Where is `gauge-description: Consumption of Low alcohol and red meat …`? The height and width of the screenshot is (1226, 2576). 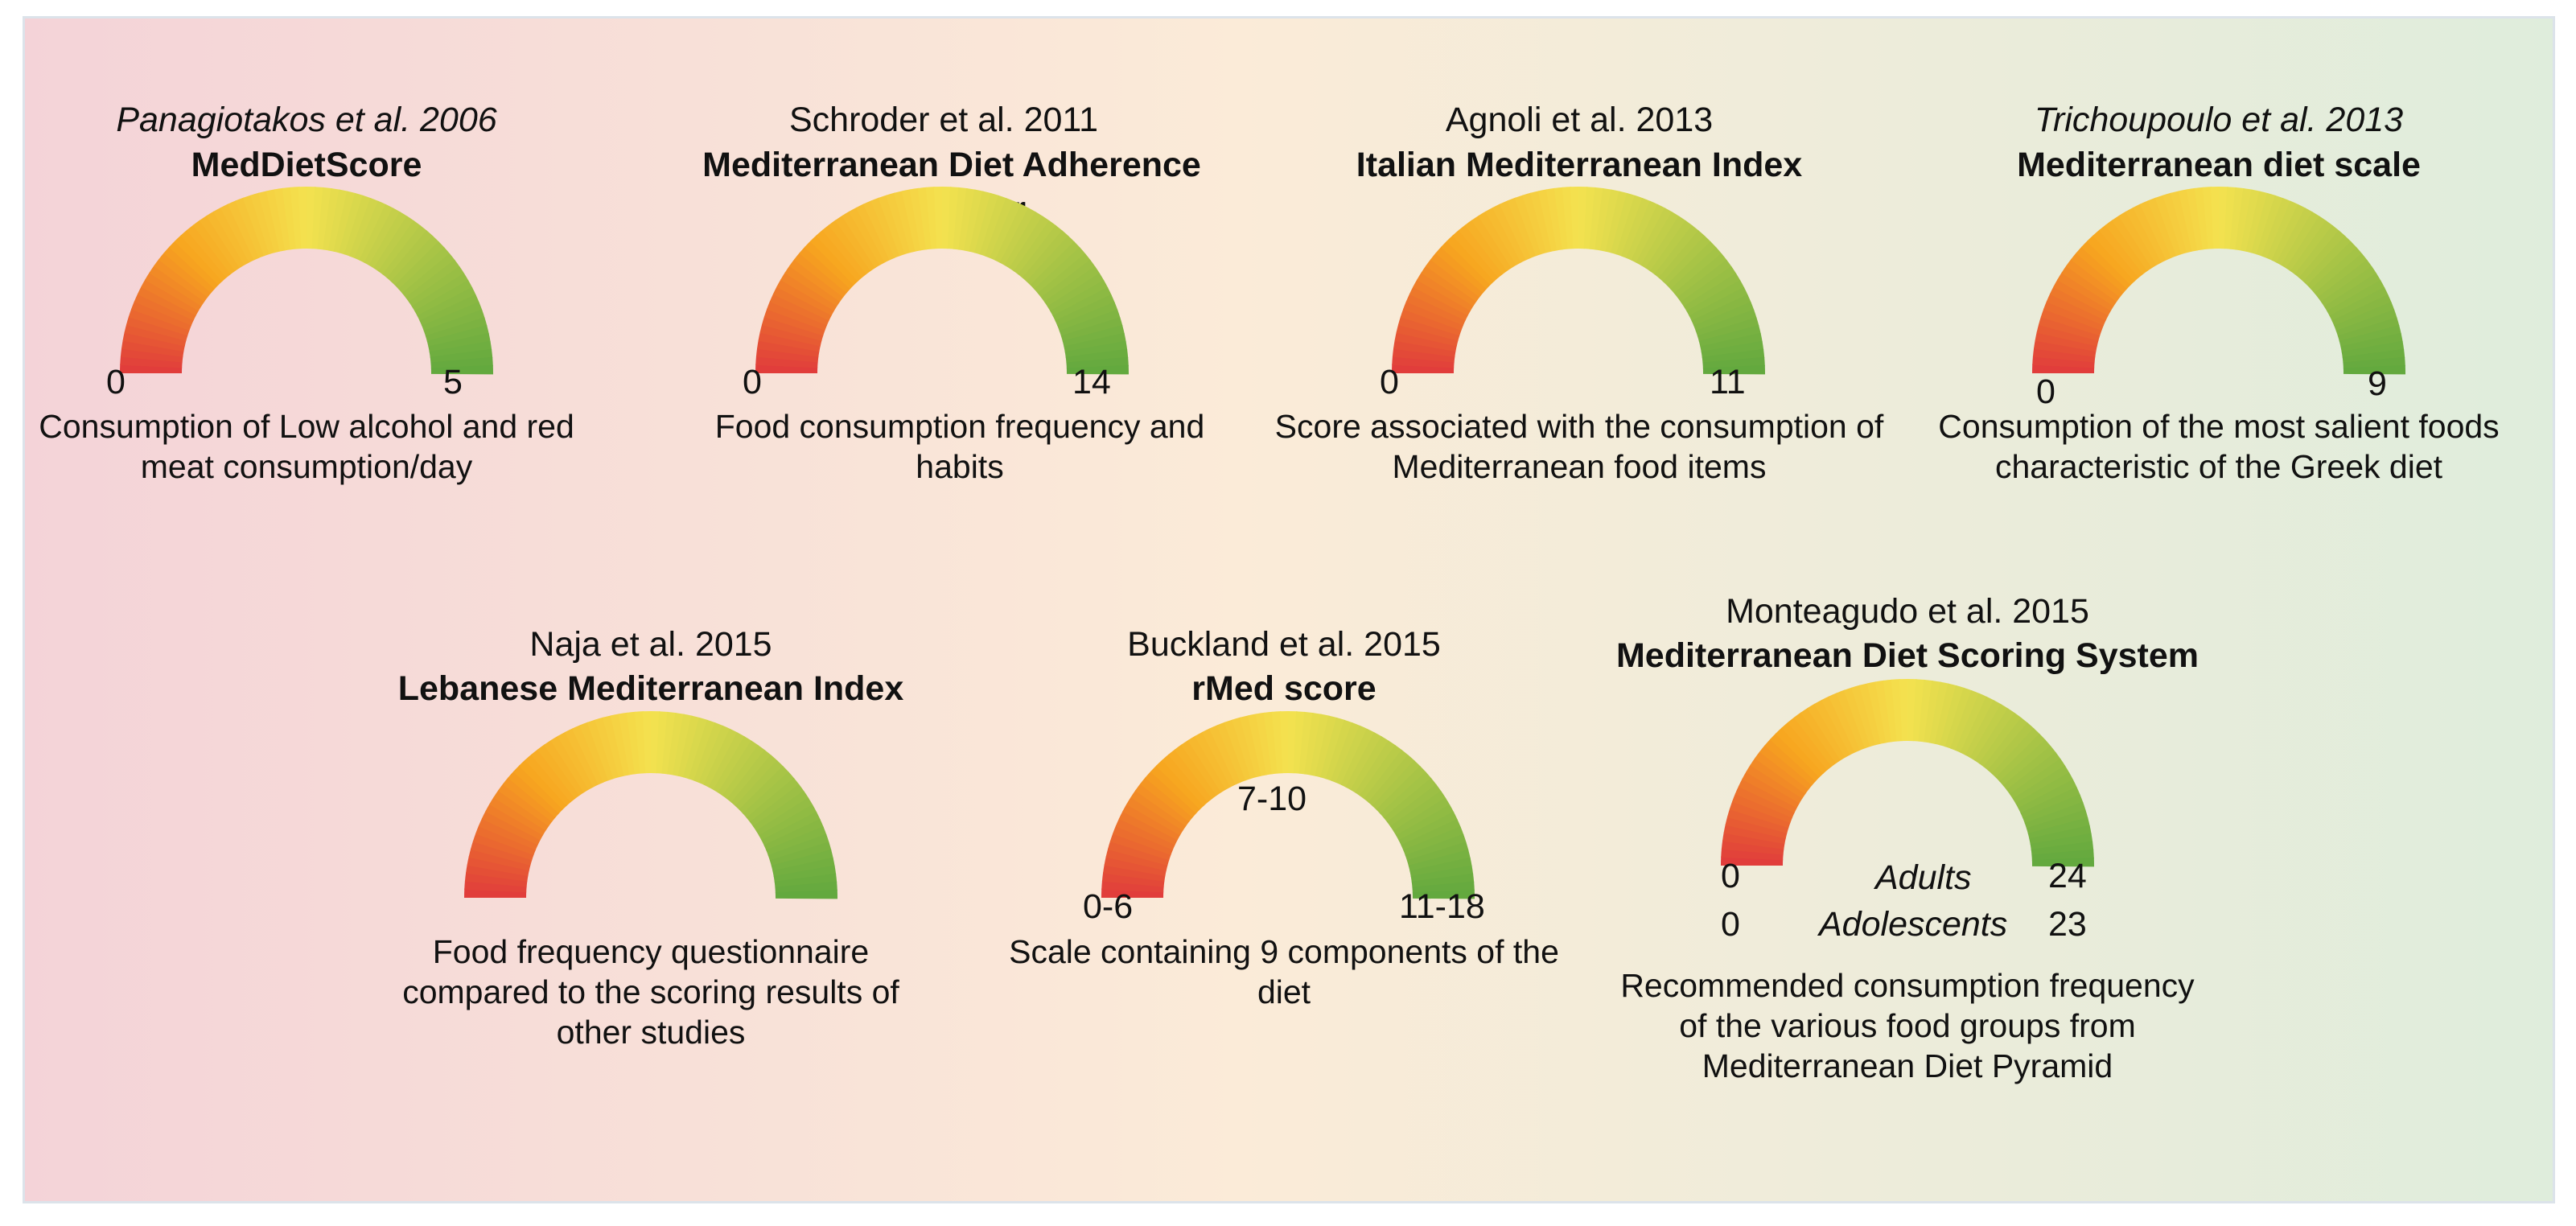
gauge-description: Consumption of Low alcohol and red meat … is located at coordinates (306, 447).